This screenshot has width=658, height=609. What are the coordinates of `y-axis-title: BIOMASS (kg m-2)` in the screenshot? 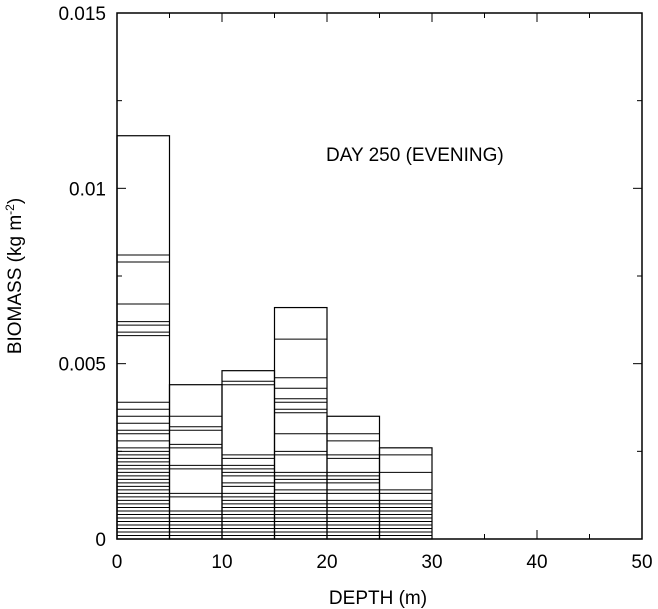 It's located at (14, 276).